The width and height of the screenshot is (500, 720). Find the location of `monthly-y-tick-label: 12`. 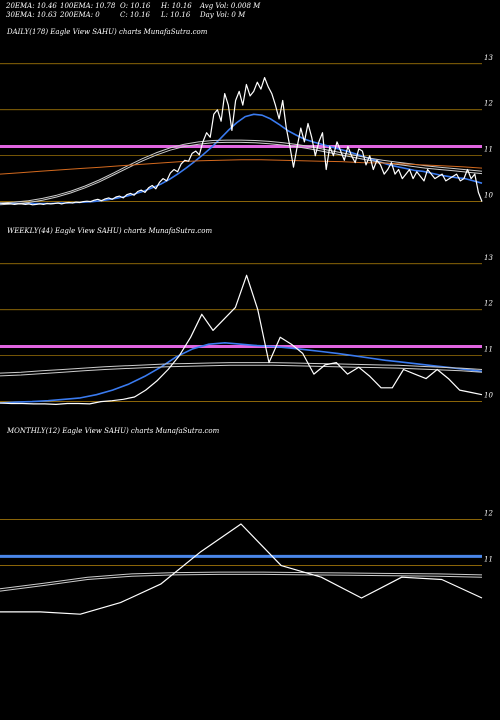

monthly-y-tick-label: 12 is located at coordinates (488, 513).